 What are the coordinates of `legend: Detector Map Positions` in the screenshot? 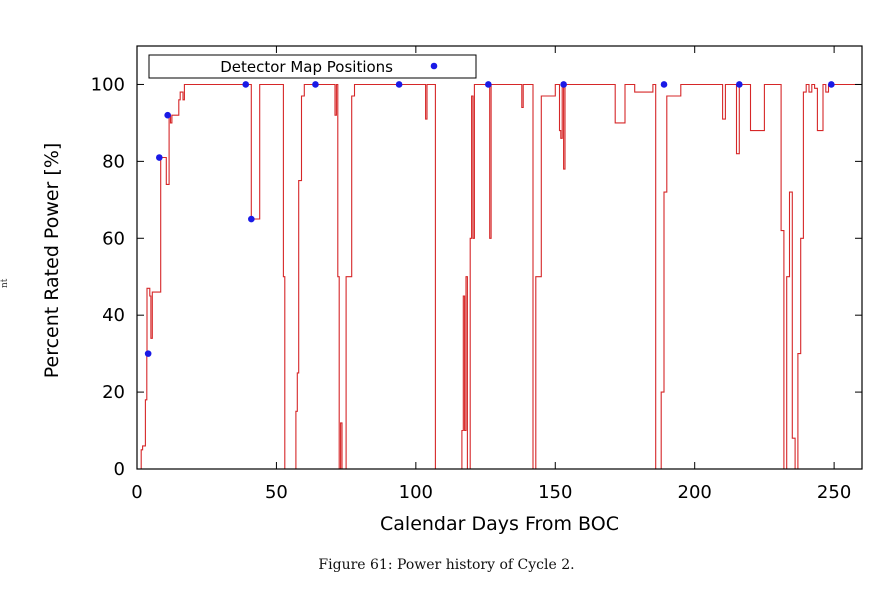 It's located at (312, 66).